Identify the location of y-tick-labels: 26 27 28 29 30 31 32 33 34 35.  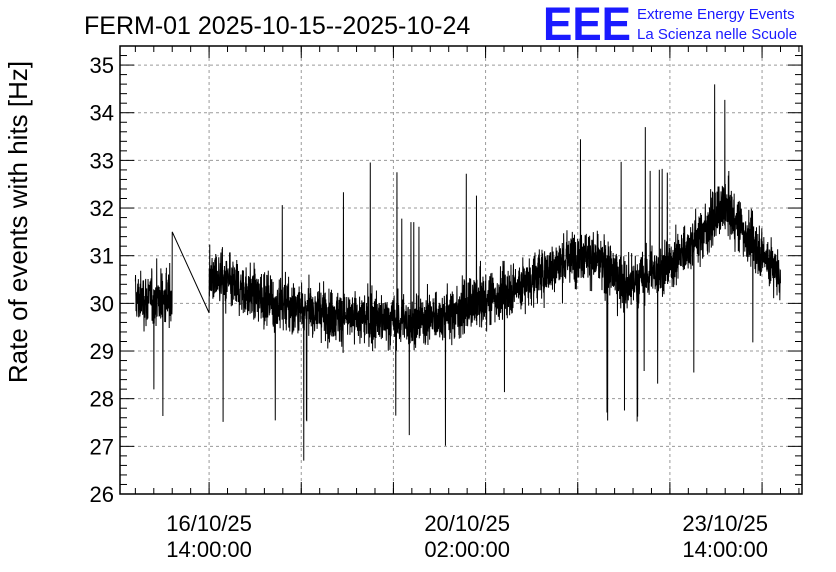
(102, 280).